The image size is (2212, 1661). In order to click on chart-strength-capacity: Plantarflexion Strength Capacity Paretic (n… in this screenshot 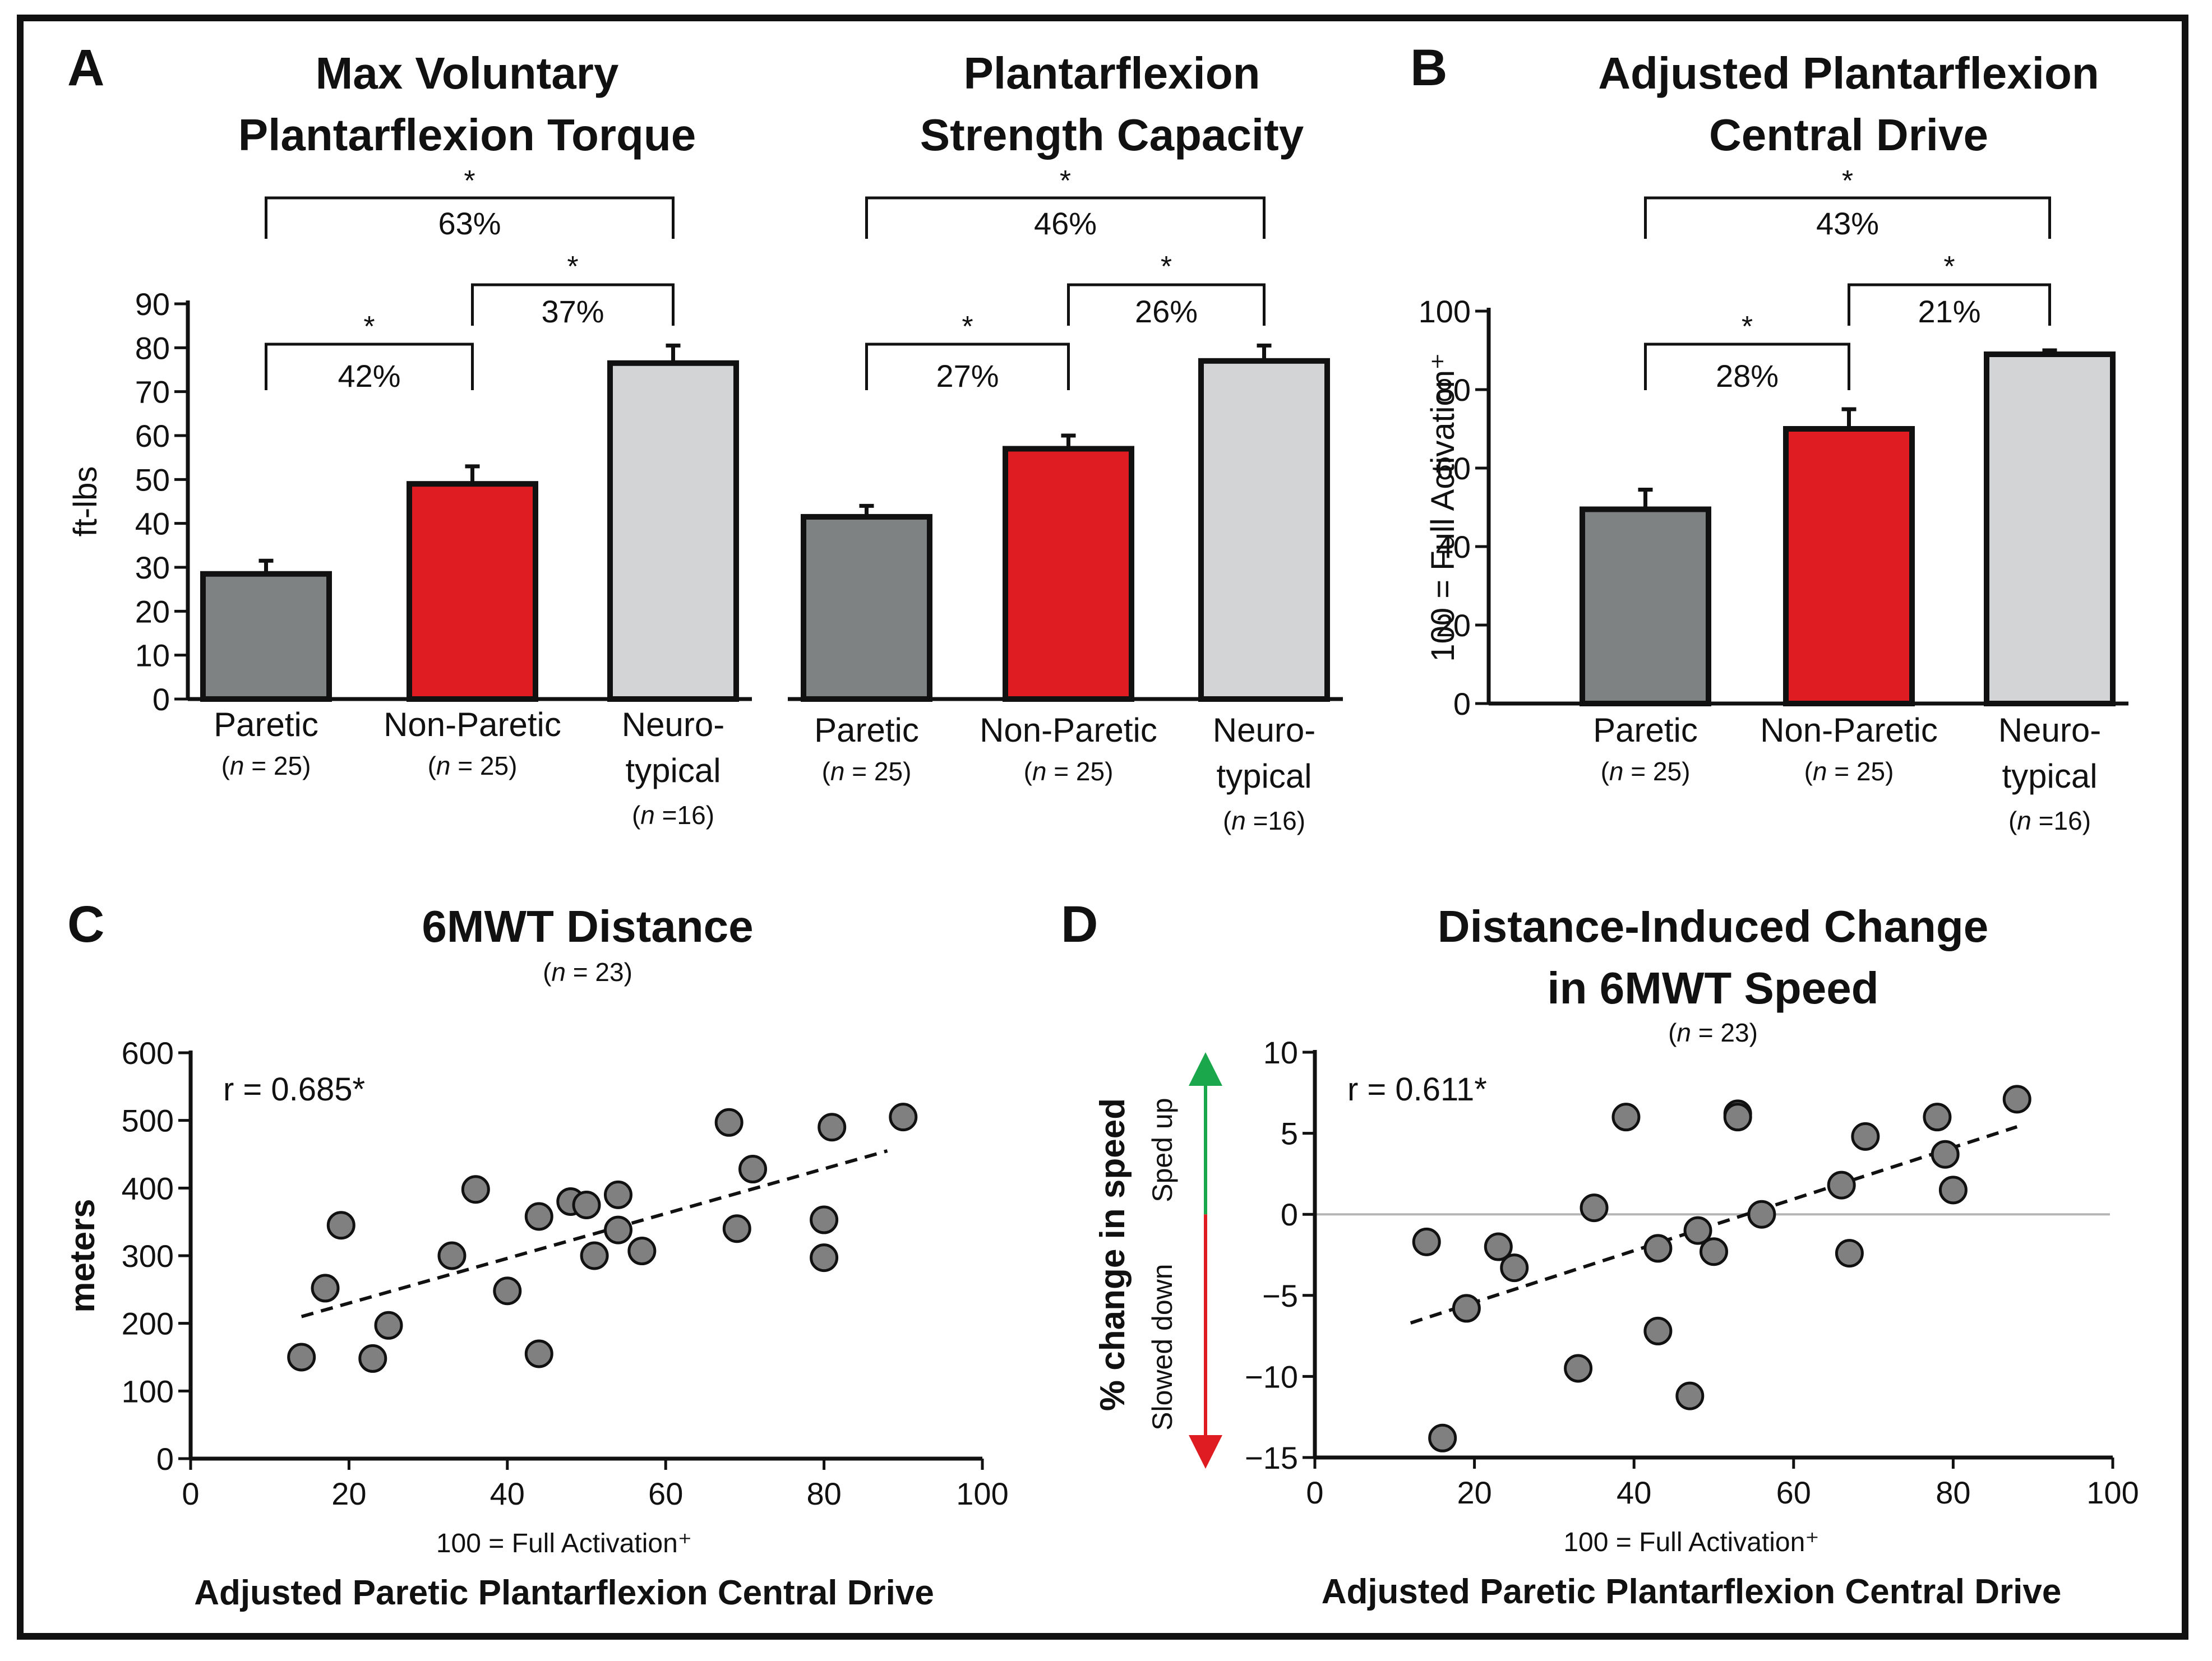, I will do `click(1065, 442)`.